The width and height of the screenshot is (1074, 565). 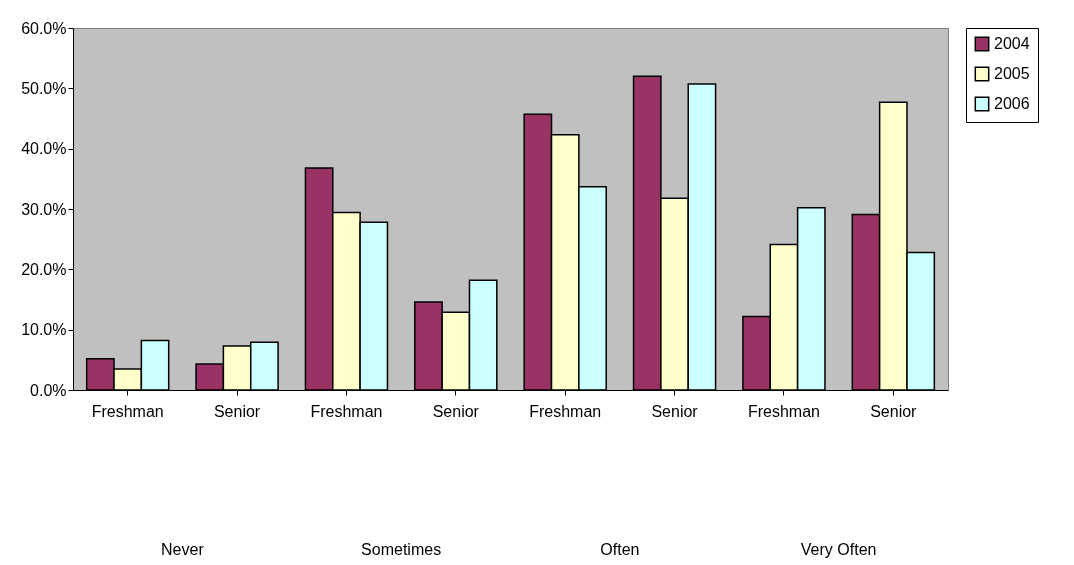 What do you see at coordinates (44, 269) in the screenshot?
I see `y-tick-label: 20.0%` at bounding box center [44, 269].